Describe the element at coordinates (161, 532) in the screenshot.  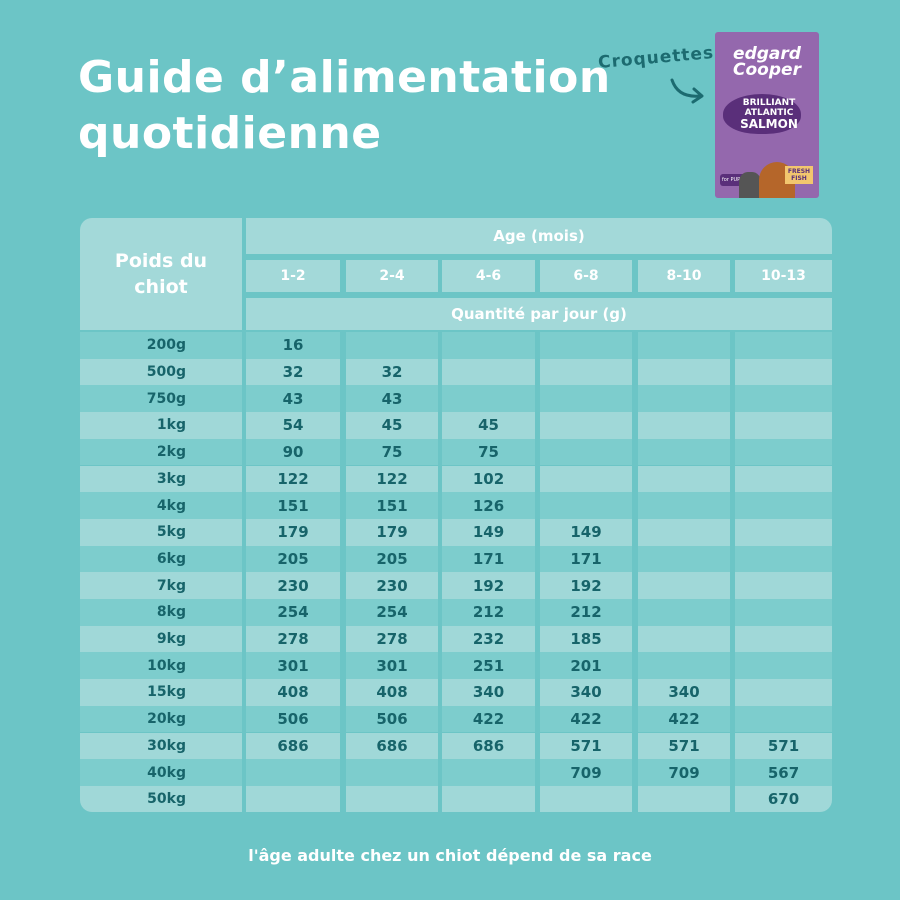
I see `weight-cell: 5kg` at that location.